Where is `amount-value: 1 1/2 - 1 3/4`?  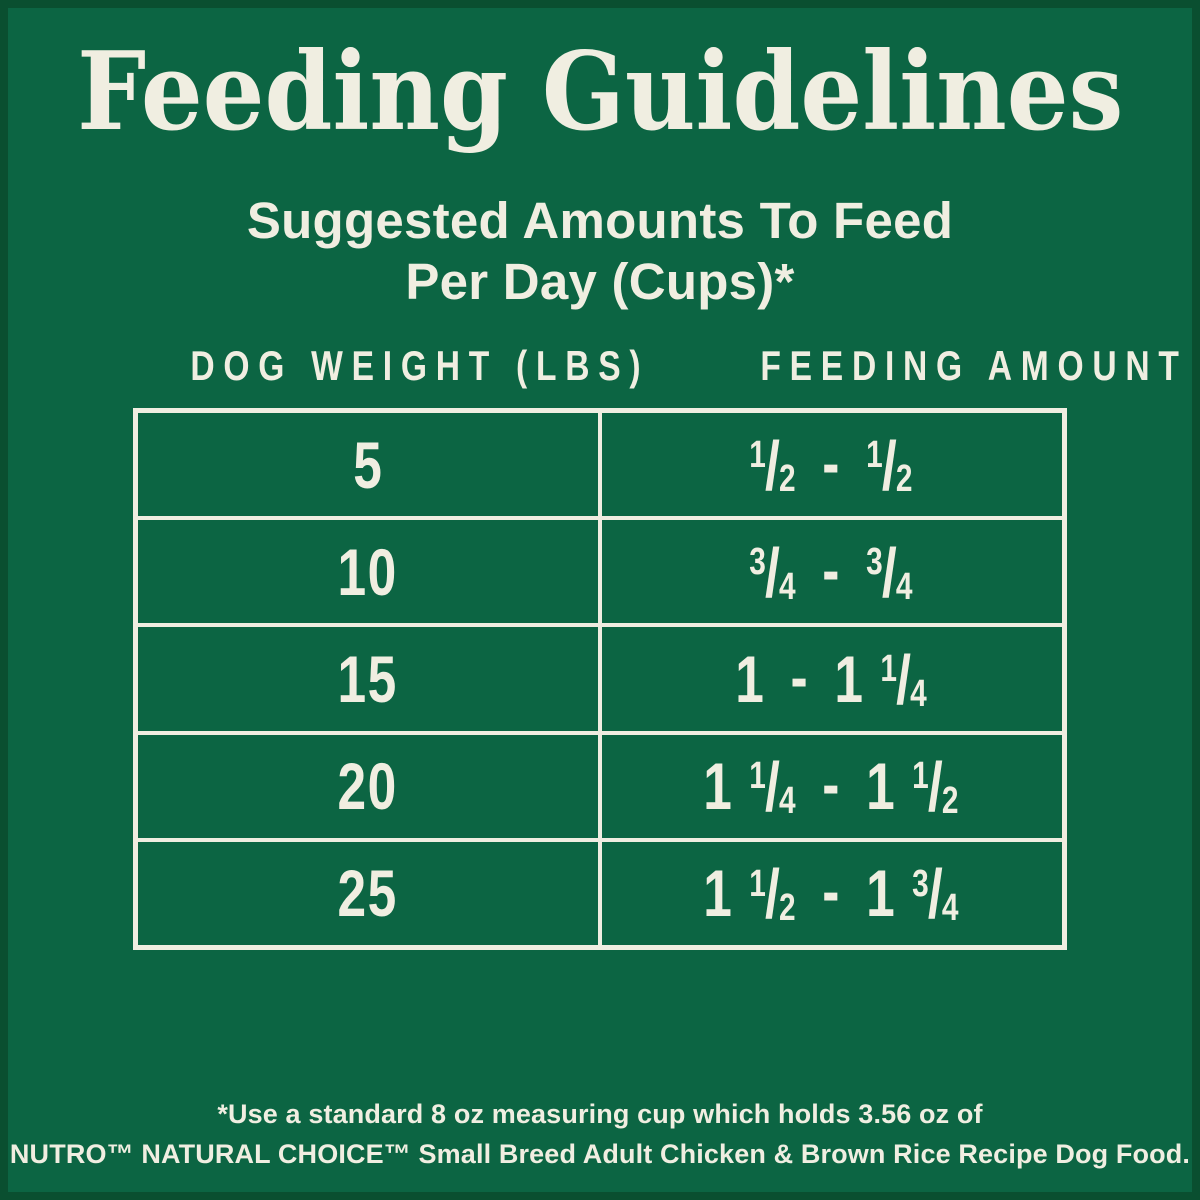 amount-value: 1 1/2 - 1 3/4 is located at coordinates (832, 893).